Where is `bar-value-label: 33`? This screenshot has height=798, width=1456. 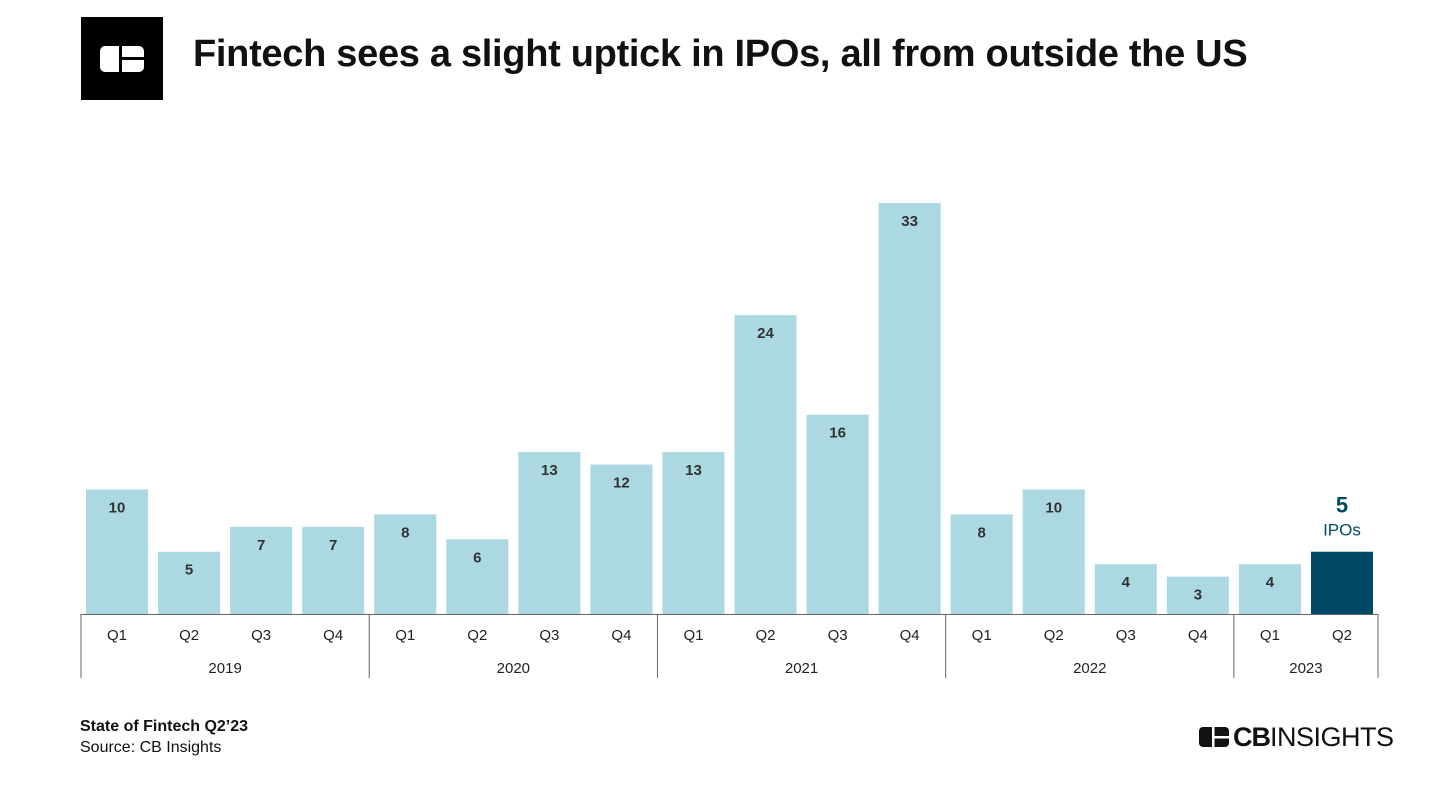 bar-value-label: 33 is located at coordinates (909, 221).